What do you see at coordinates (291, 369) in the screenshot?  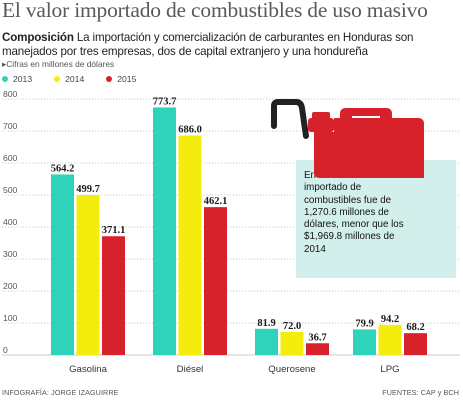 I see `x-tick-label: Querosene` at bounding box center [291, 369].